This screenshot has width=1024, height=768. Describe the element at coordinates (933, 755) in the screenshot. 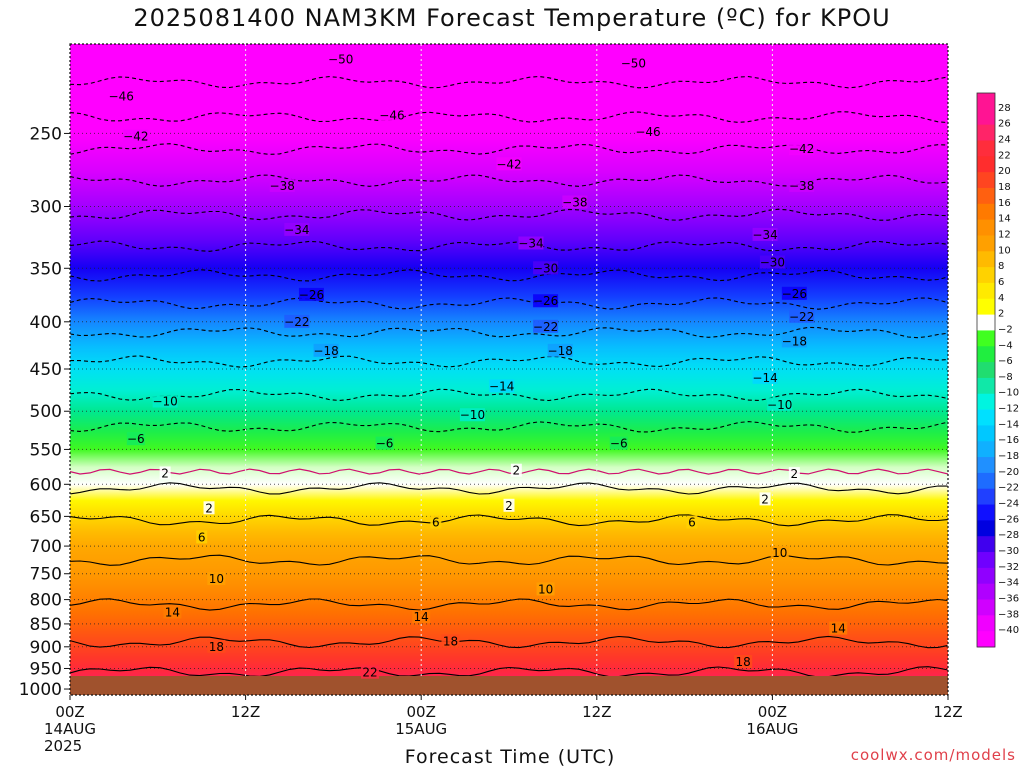

I see `credit-link: coolwx.com/models` at that location.